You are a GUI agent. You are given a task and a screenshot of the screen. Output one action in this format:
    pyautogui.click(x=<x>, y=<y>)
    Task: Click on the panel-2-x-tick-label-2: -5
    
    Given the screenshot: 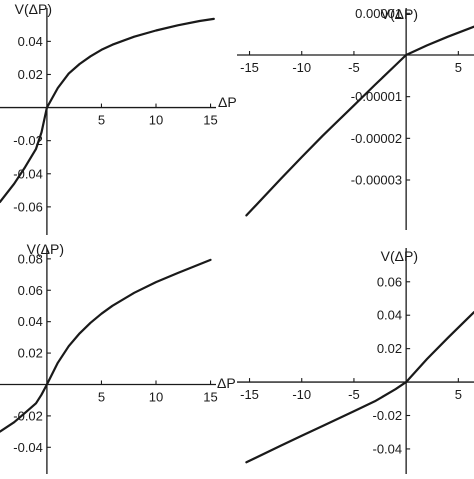 What is the action you would take?
    pyautogui.click(x=354, y=67)
    